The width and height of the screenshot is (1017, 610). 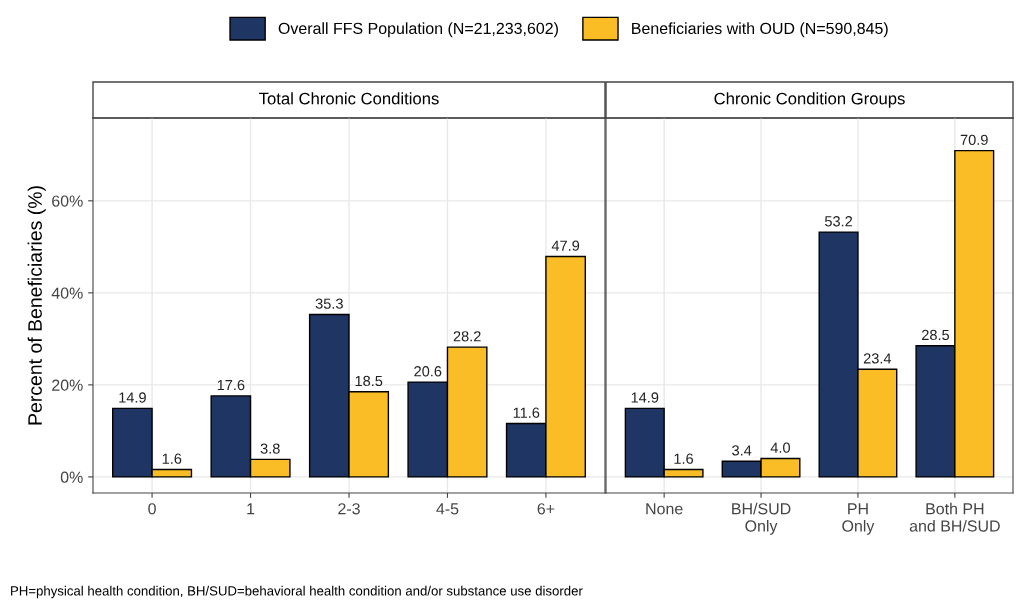 What do you see at coordinates (349, 509) in the screenshot?
I see `x-tick-label: 2-3` at bounding box center [349, 509].